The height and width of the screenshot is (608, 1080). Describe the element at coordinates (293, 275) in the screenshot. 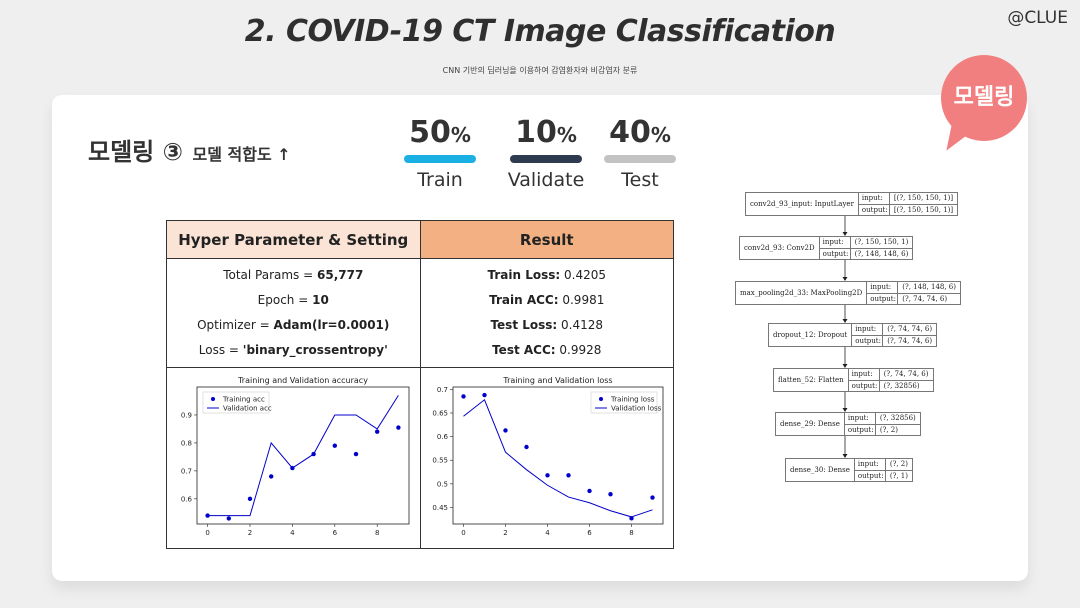

I see `setting-total-params: Total Params = 65,777` at that location.